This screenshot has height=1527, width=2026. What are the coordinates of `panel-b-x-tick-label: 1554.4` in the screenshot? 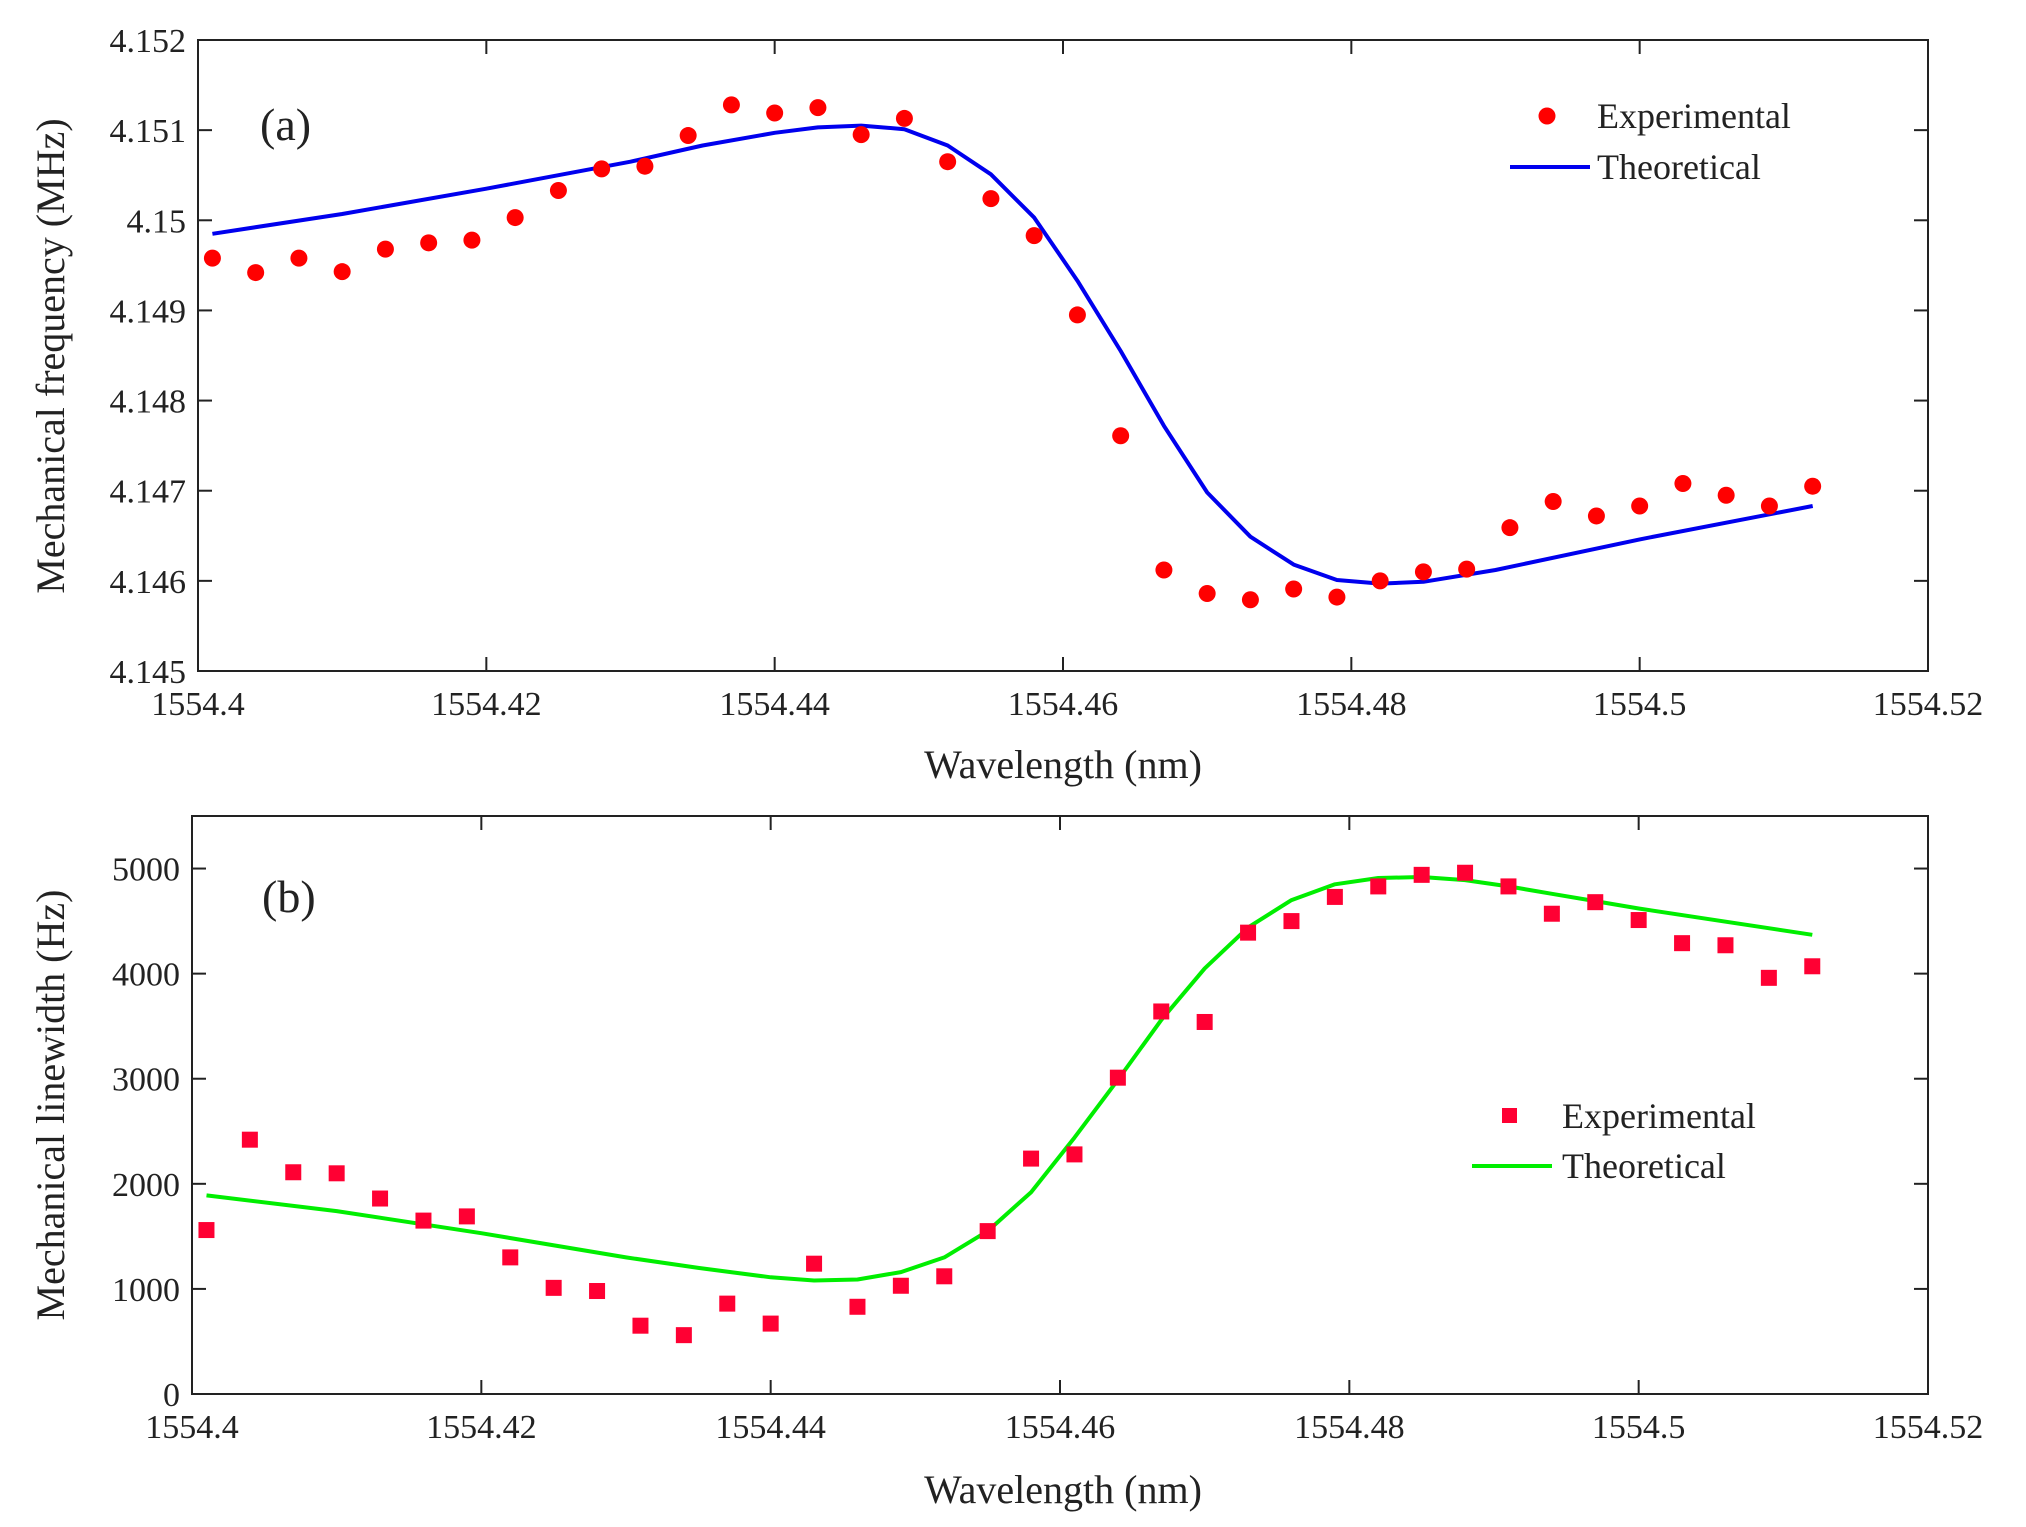 It's located at (192, 1427).